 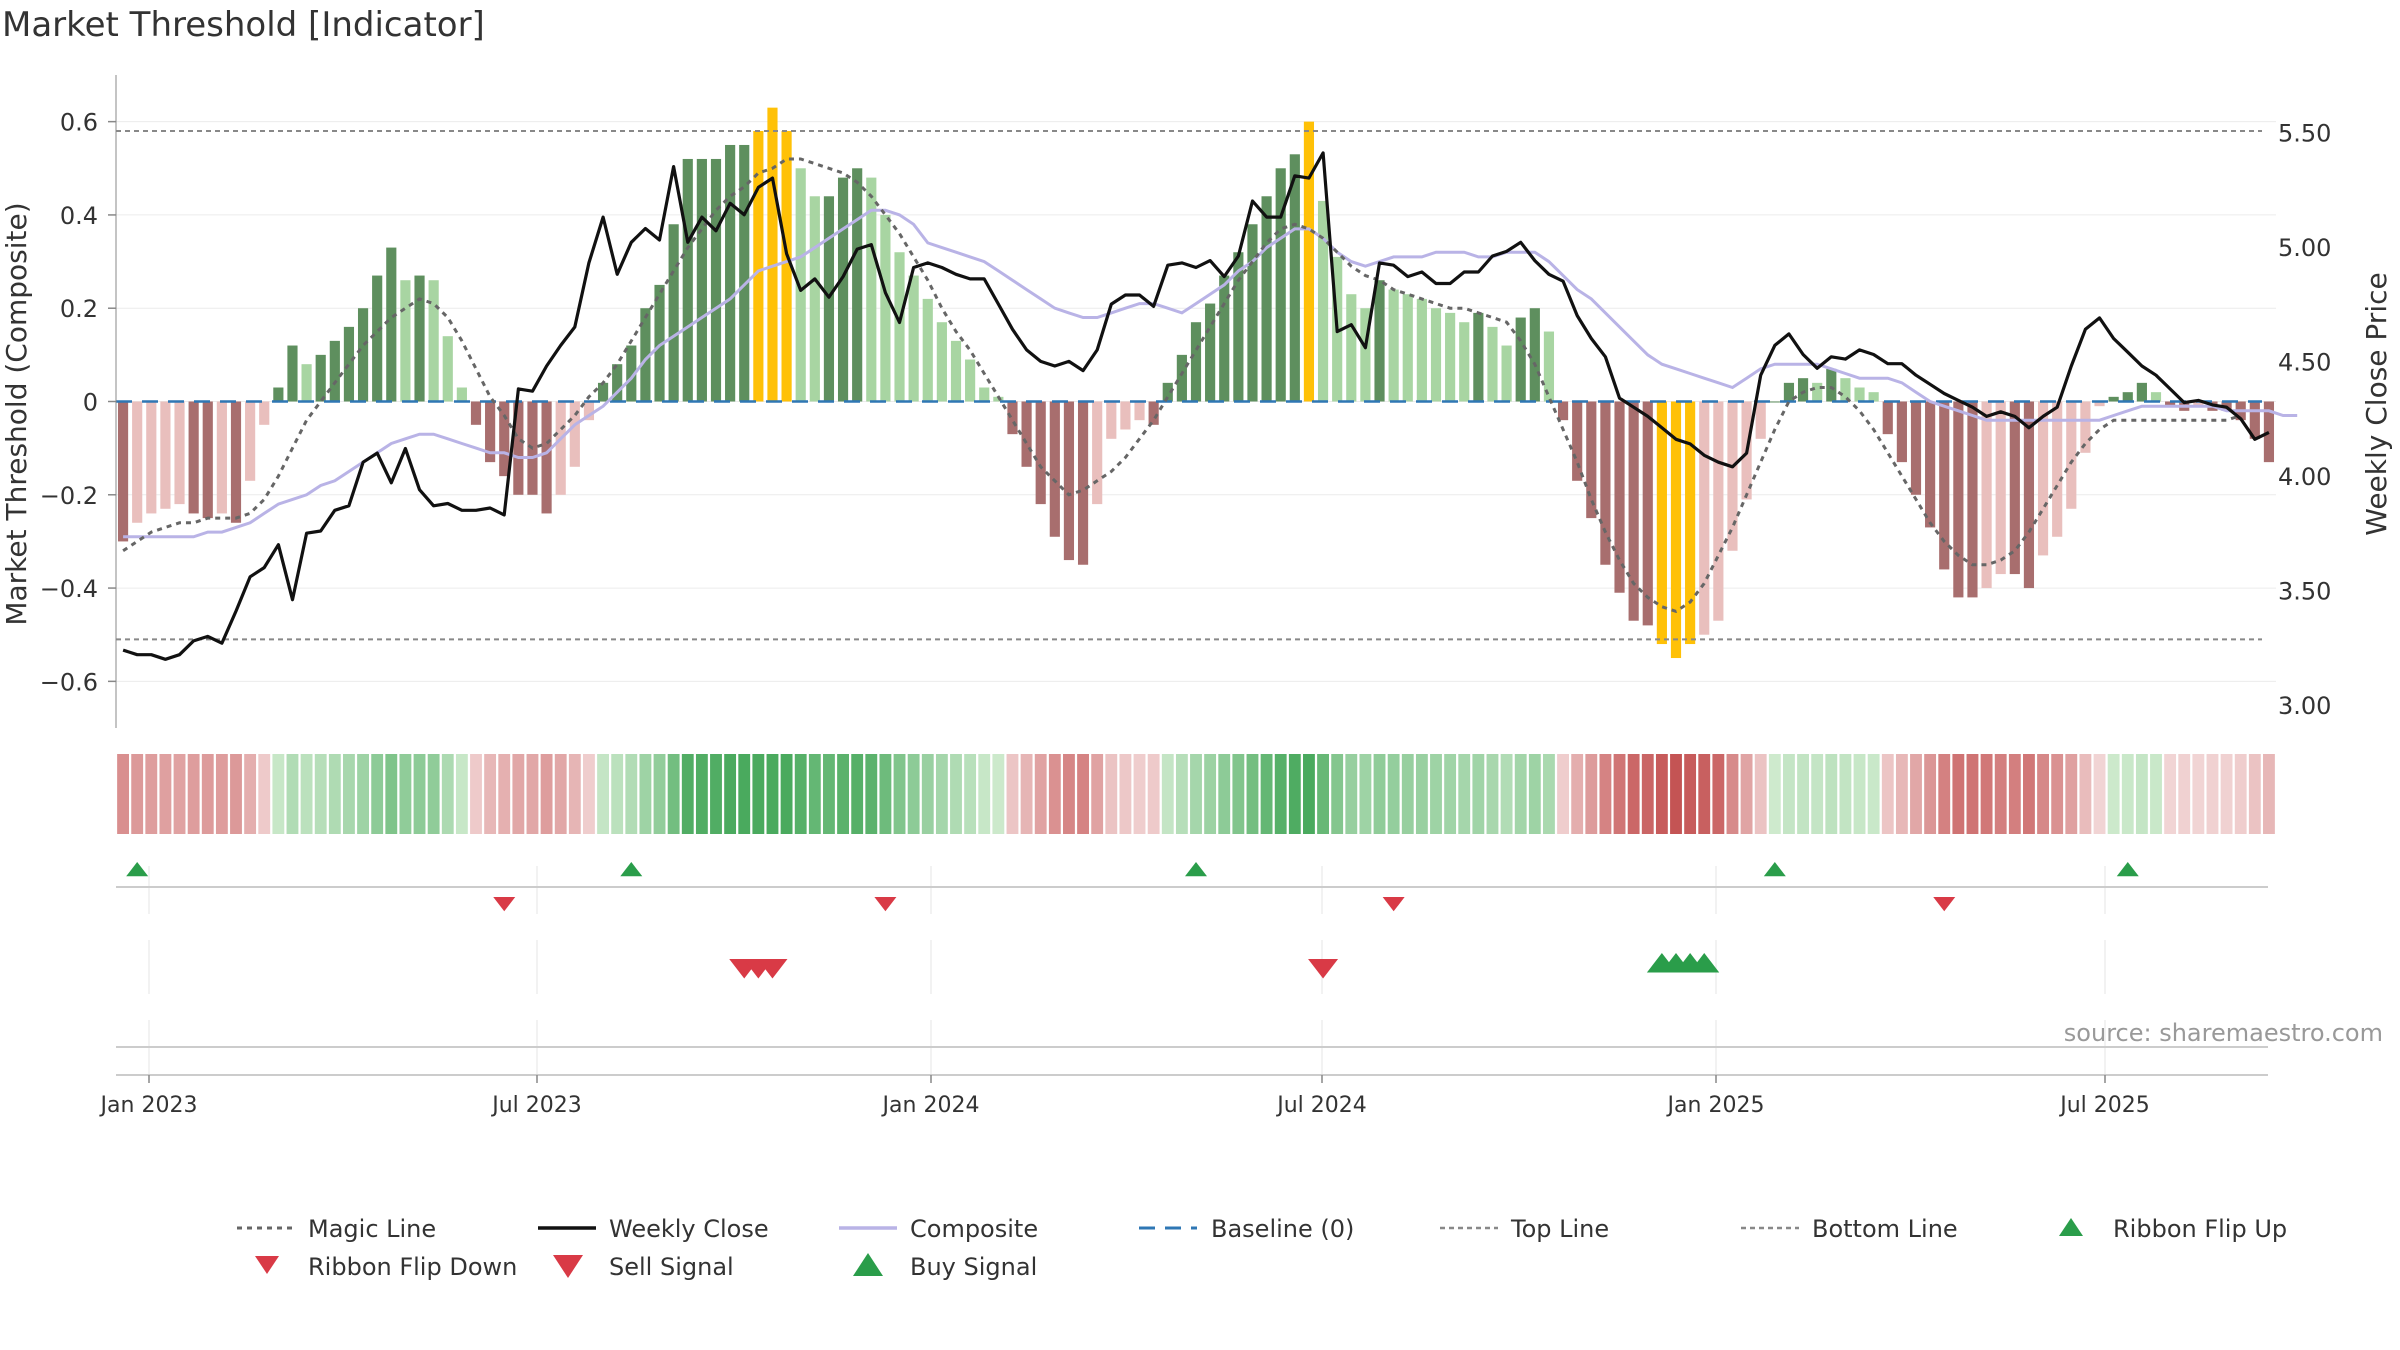 What do you see at coordinates (2304, 133) in the screenshot?
I see `right-tick-label: 5.50` at bounding box center [2304, 133].